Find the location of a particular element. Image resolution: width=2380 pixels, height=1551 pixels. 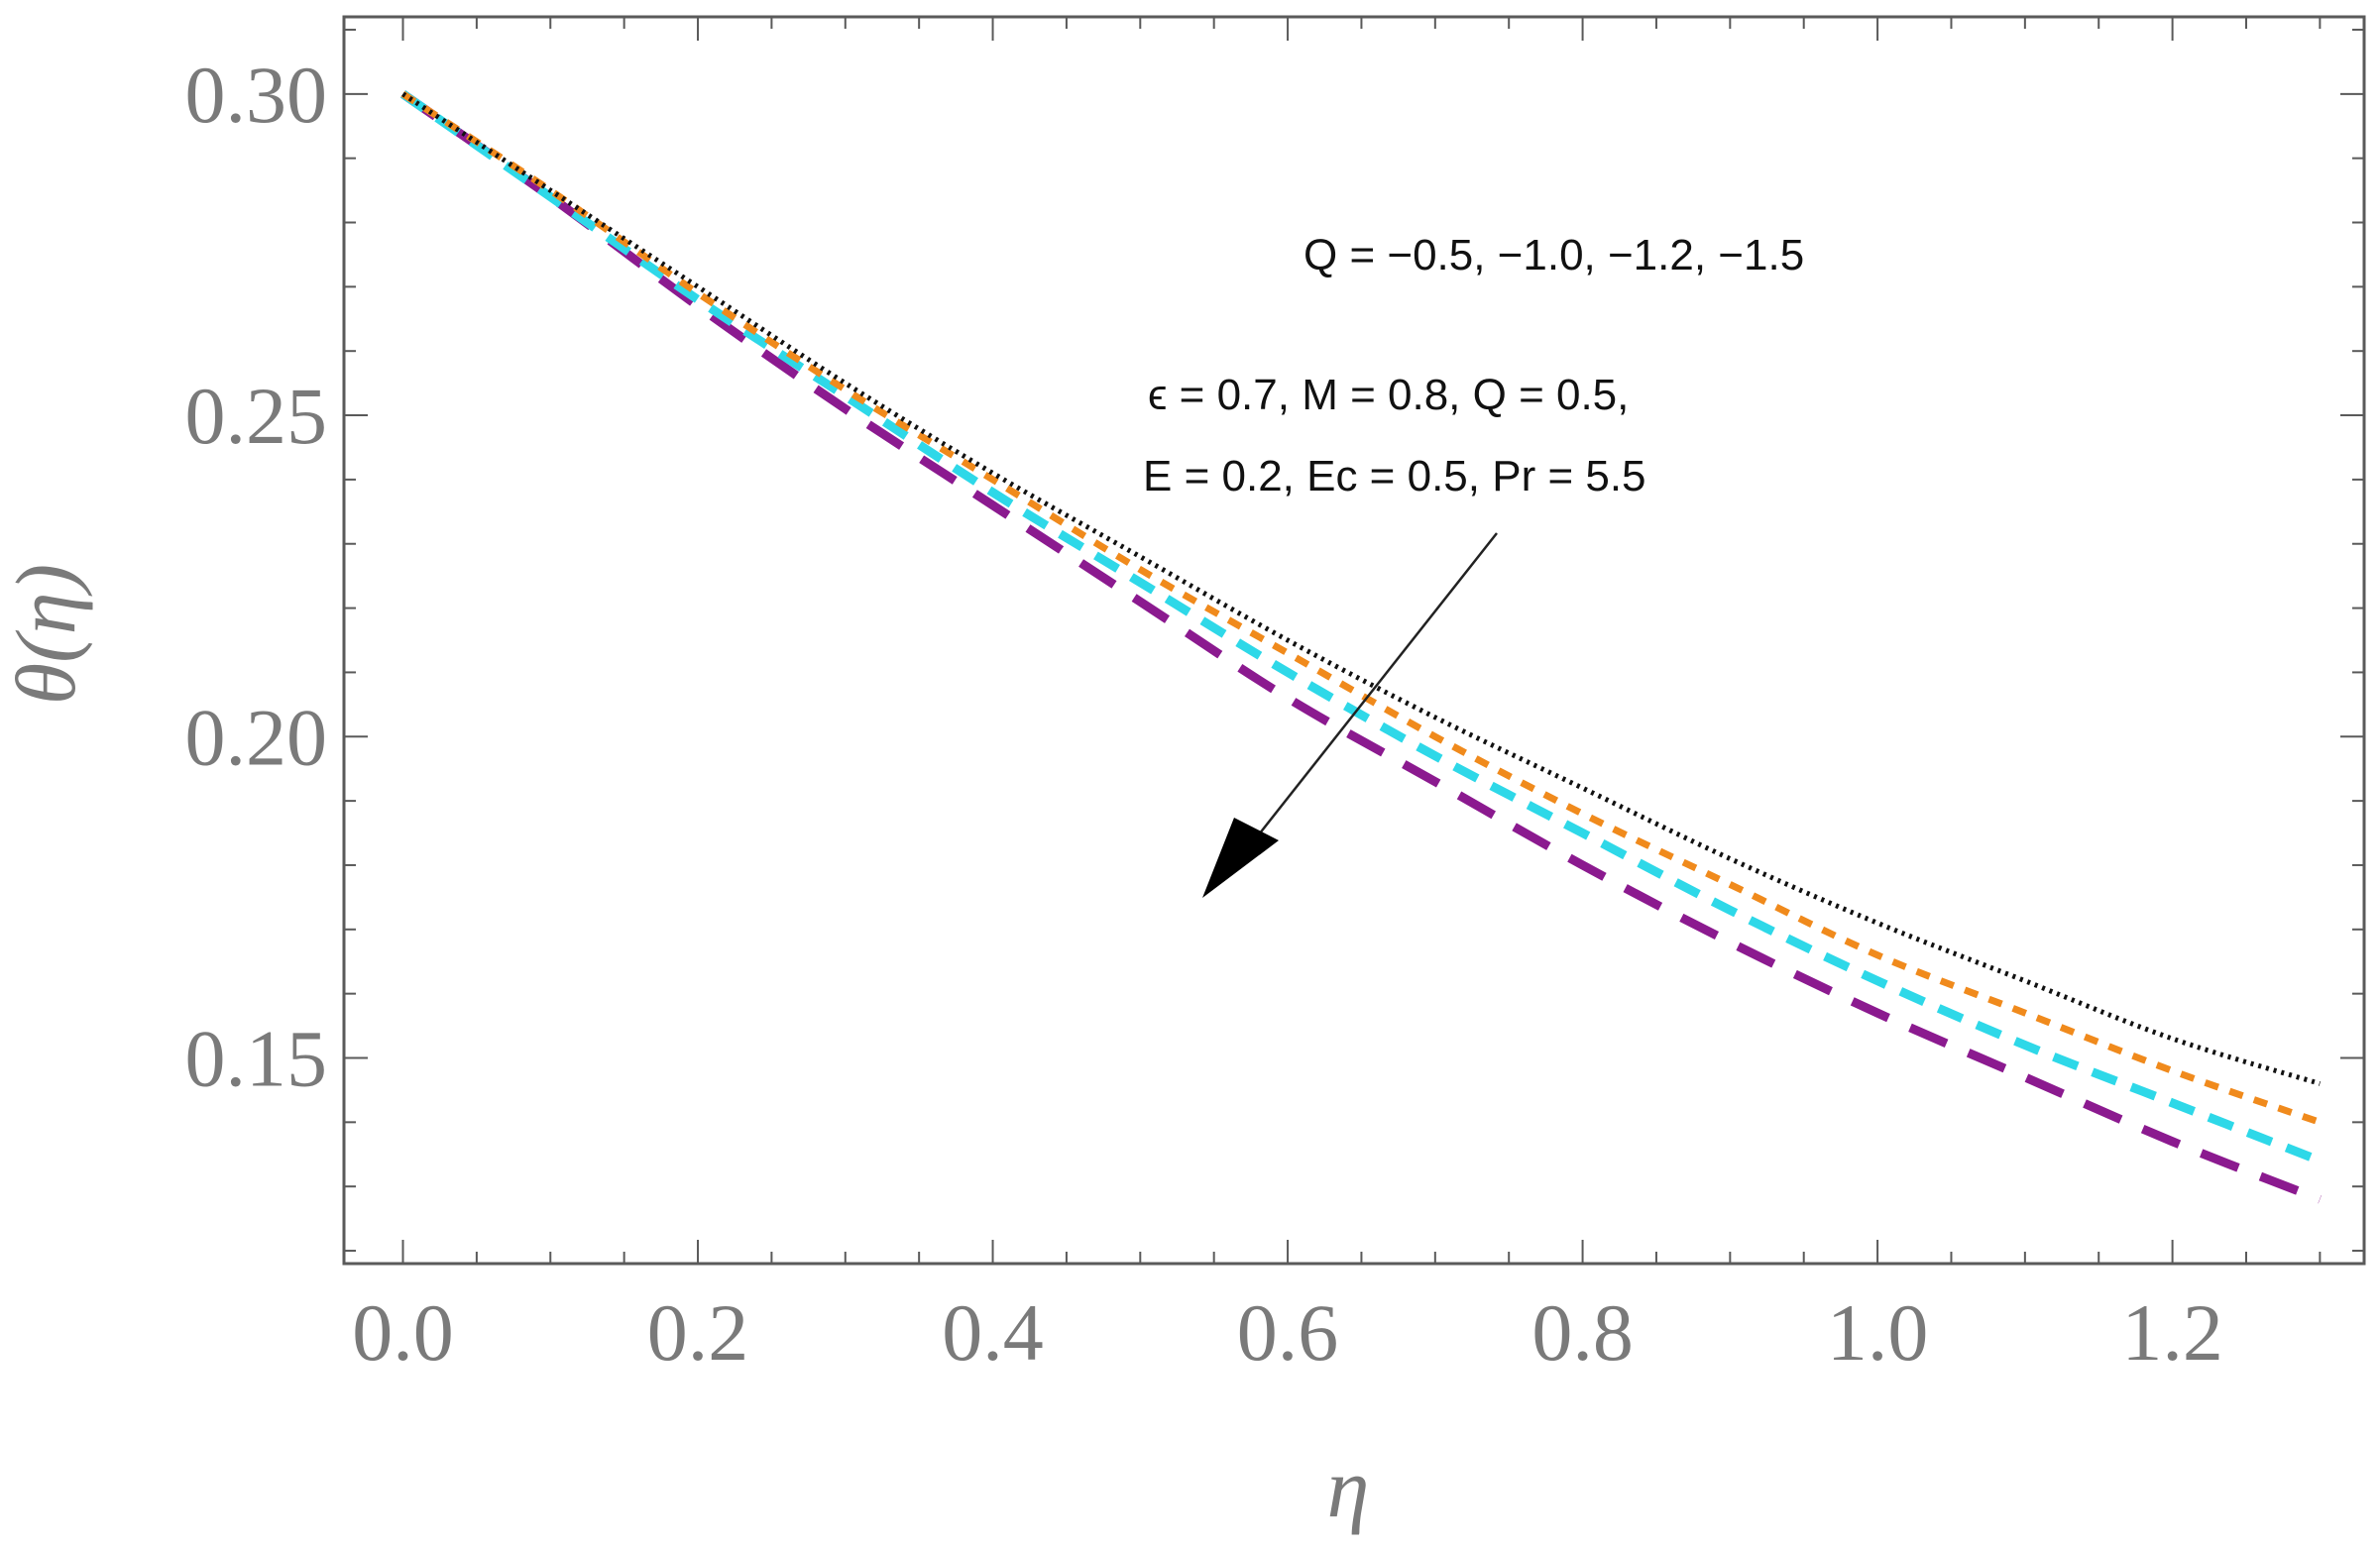

y-tick-label: 0.15 is located at coordinates (256, 1058).